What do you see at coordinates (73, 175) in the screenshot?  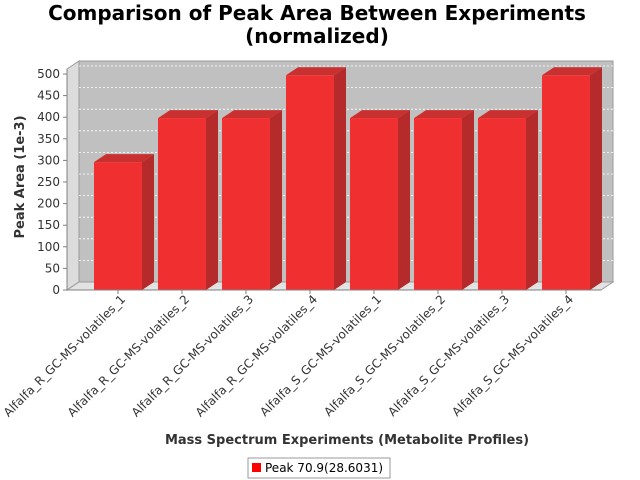 I see `plot-left-wall` at bounding box center [73, 175].